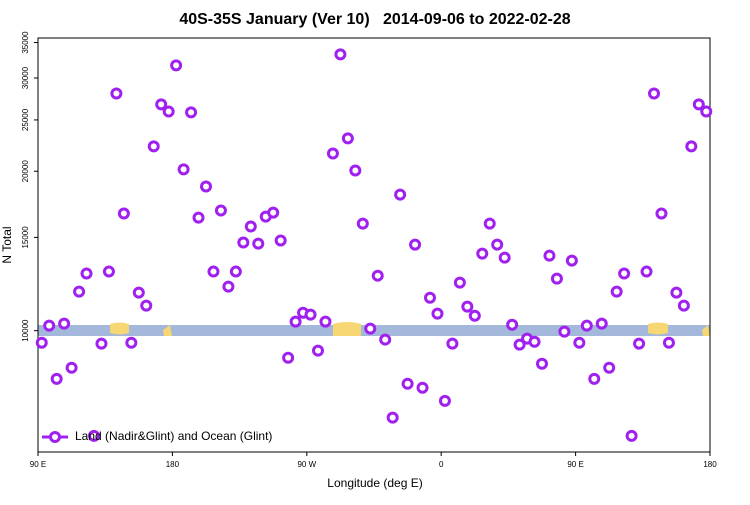 This screenshot has width=750, height=505. I want to click on x-tick-label: 90 E, so click(575, 464).